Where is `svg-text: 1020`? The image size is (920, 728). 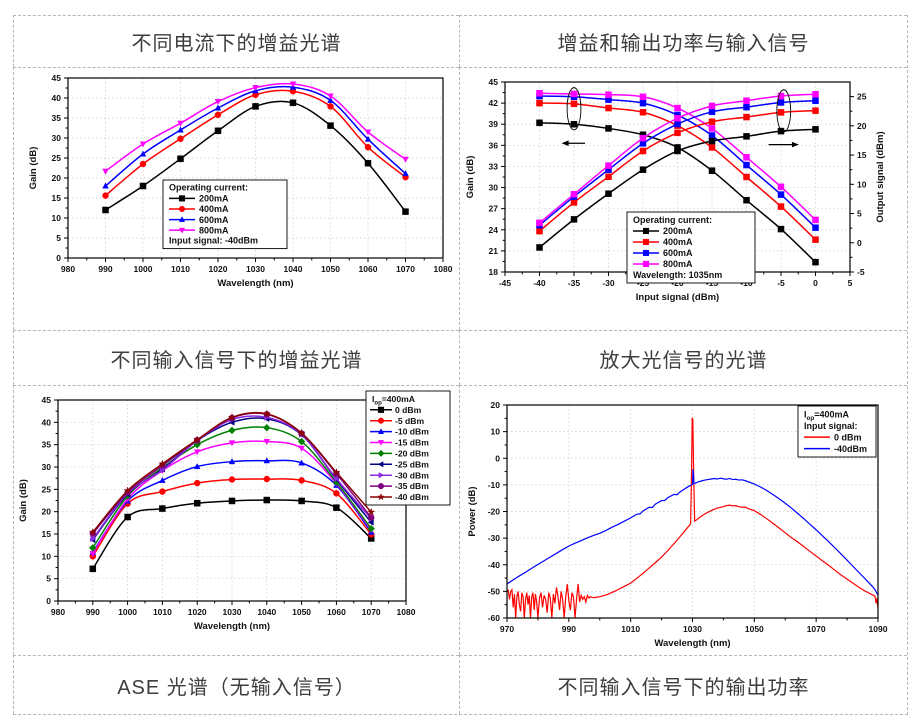 svg-text: 1020 is located at coordinates (197, 612).